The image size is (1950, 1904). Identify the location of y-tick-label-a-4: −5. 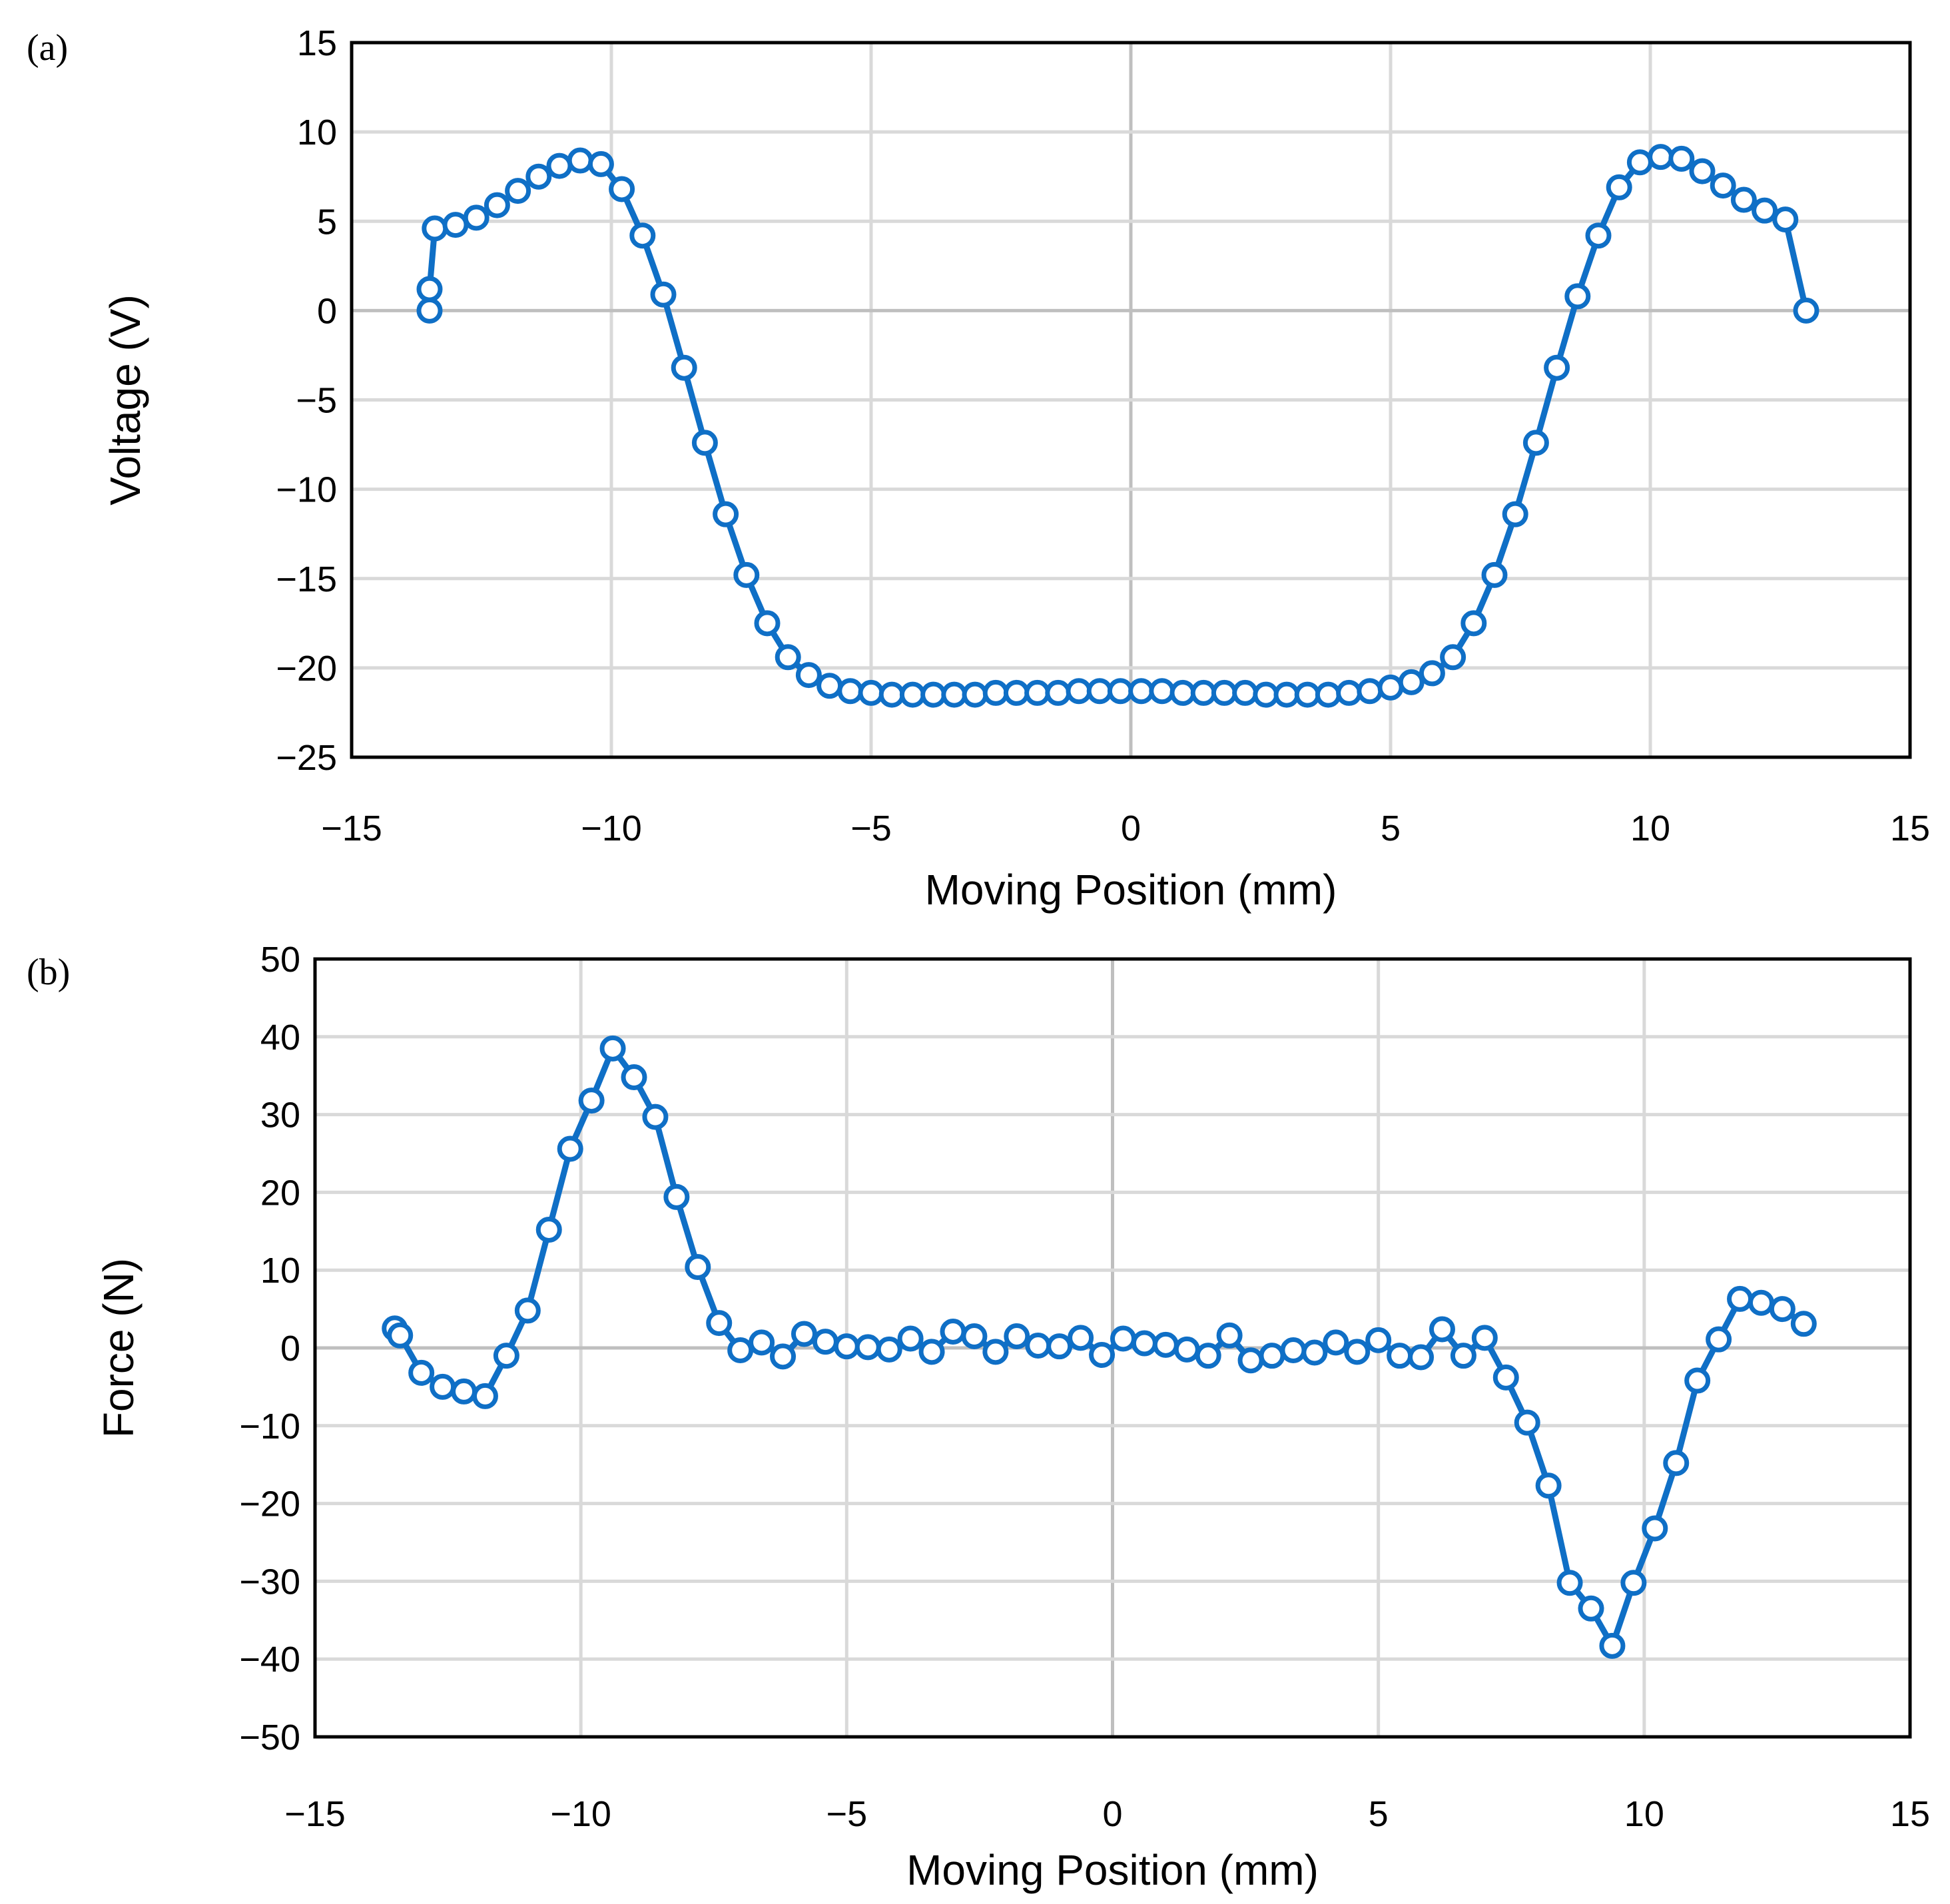
(316, 401).